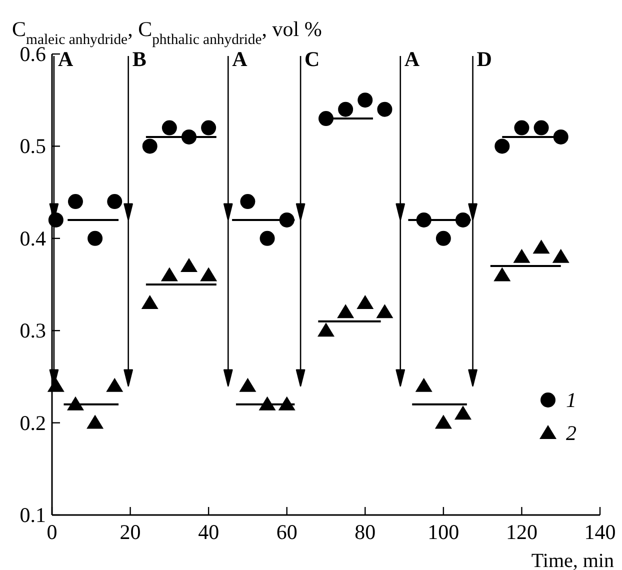  What do you see at coordinates (33, 515) in the screenshot?
I see `y-tick-label: 0.1` at bounding box center [33, 515].